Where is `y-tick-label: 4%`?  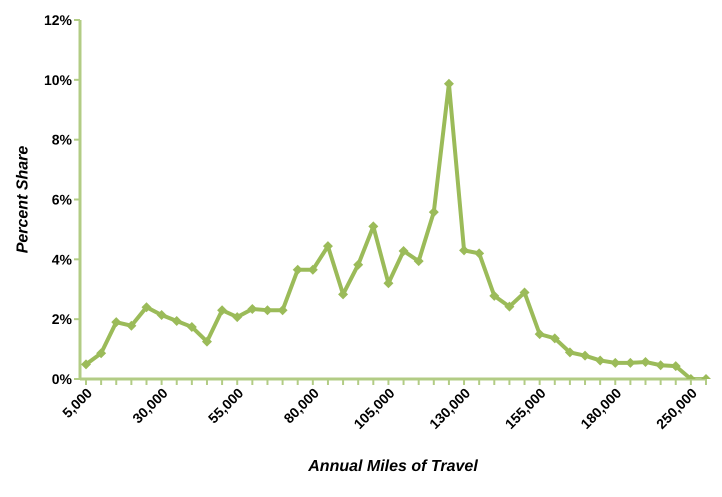 y-tick-label: 4% is located at coordinates (62, 259).